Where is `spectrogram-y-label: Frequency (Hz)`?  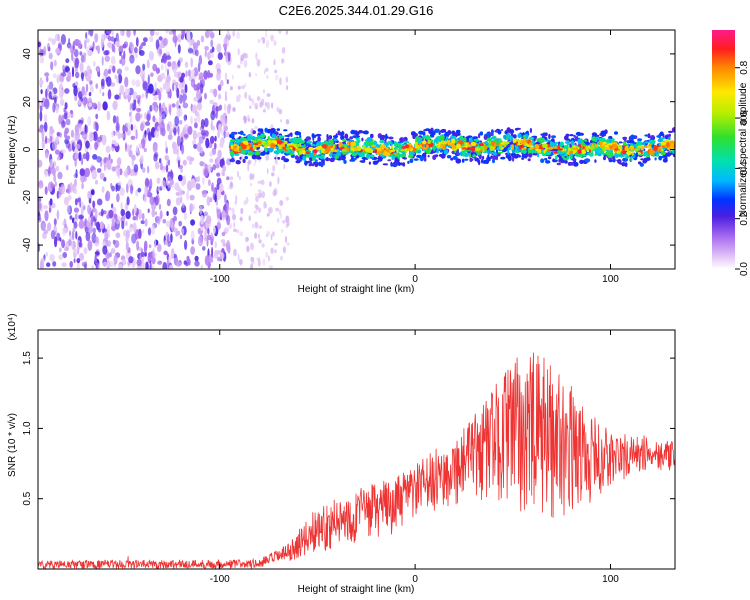 spectrogram-y-label: Frequency (Hz) is located at coordinates (12, 150).